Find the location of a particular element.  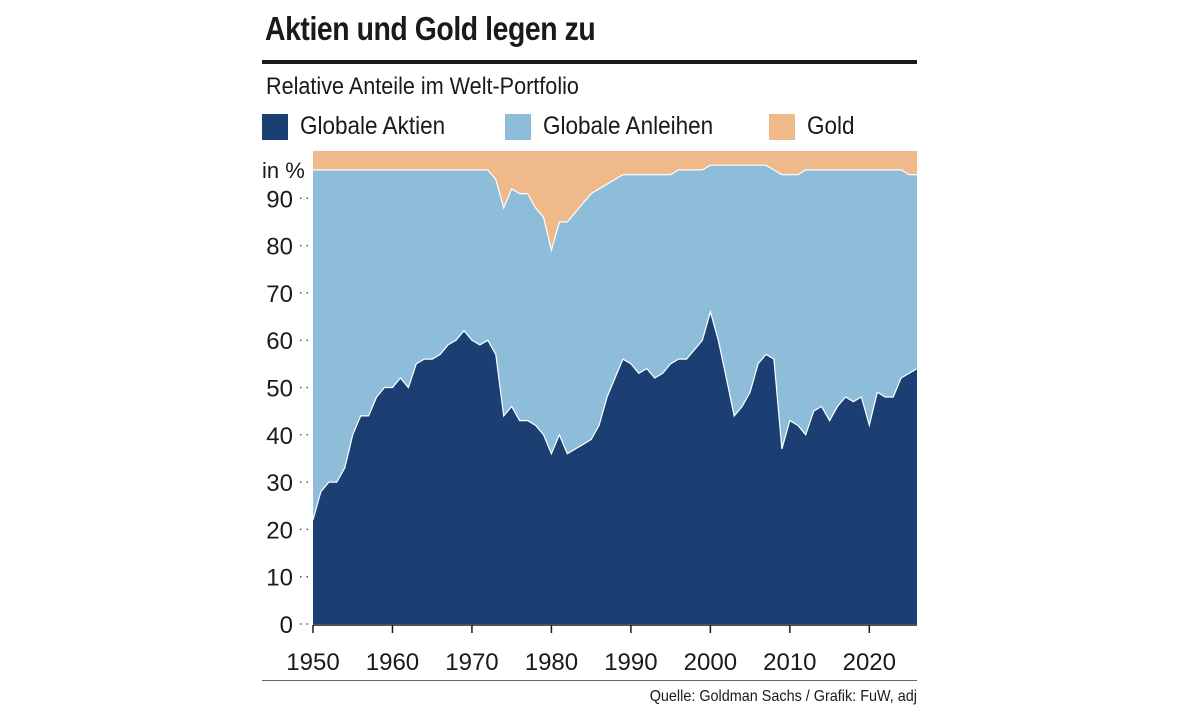

y-tick-label: 0 is located at coordinates (286, 625).